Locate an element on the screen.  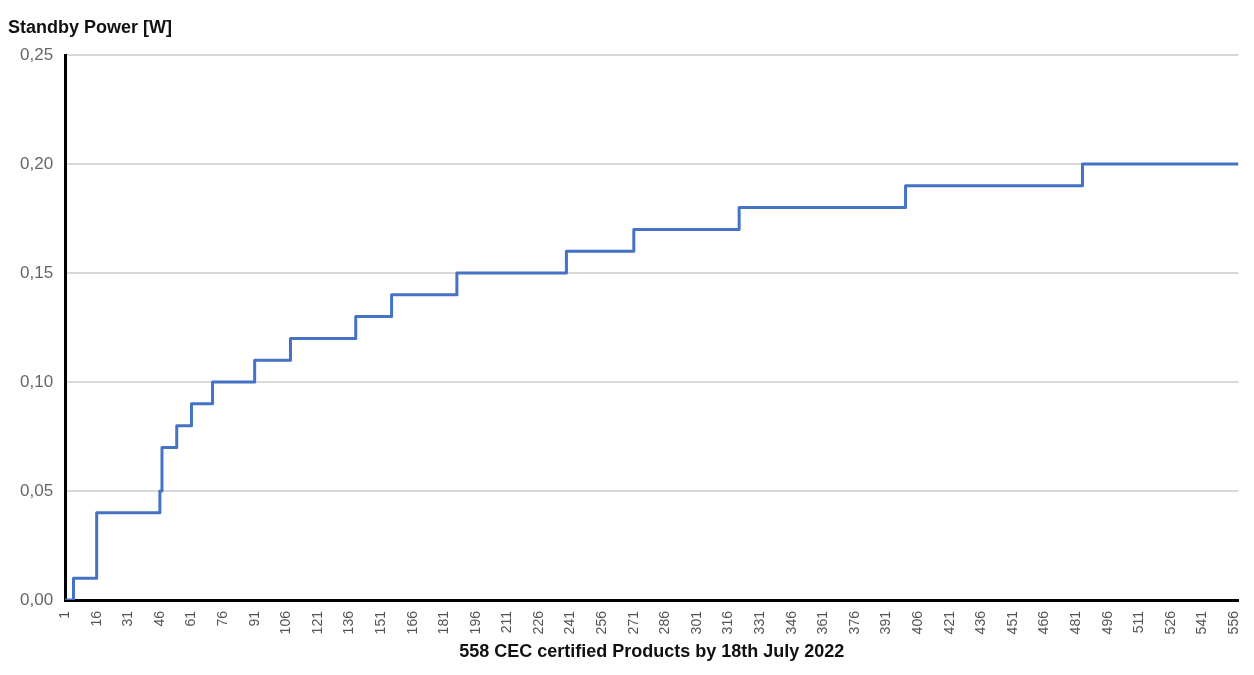
x-tick-label: 406 is located at coordinates (917, 622).